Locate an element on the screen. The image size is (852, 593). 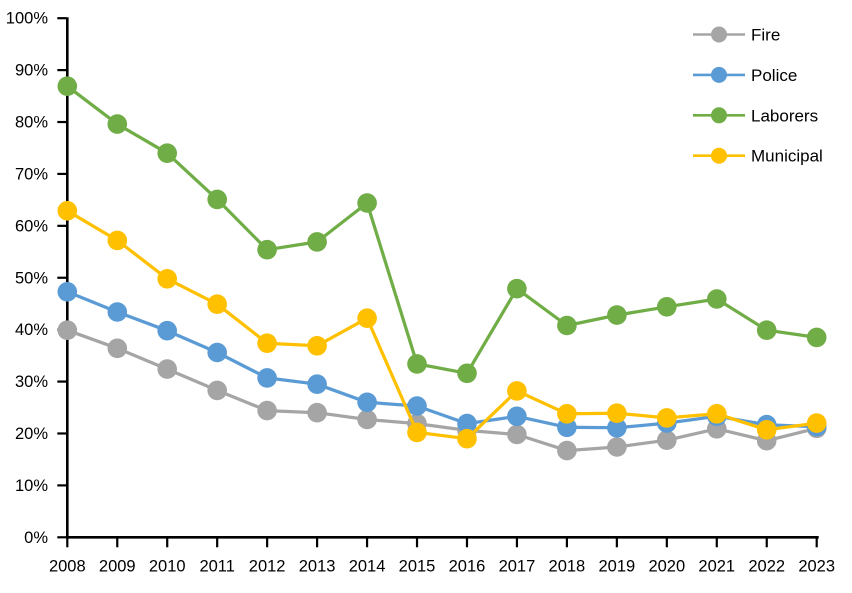
legend-item-laborers: Laborers is located at coordinates (755, 115).